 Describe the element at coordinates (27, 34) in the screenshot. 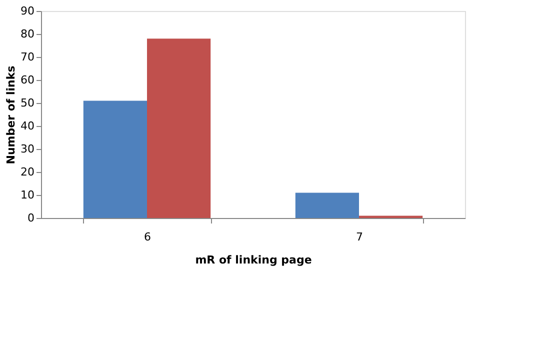

I see `y-tick-label: 80` at that location.